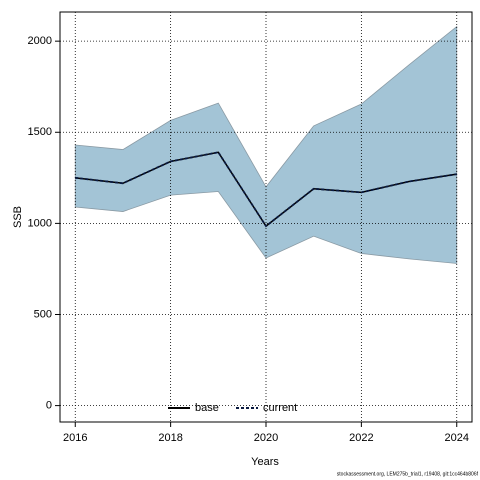  Describe the element at coordinates (170, 438) in the screenshot. I see `x-tick-label: 2018` at that location.